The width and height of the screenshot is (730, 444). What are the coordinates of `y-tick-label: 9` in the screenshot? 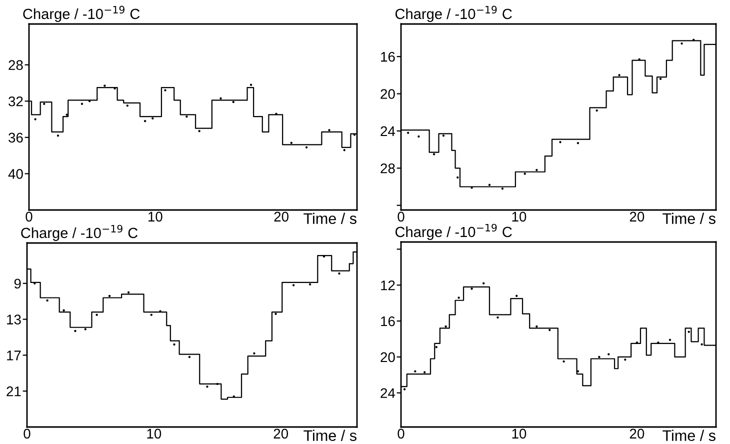 It's located at (17, 283).